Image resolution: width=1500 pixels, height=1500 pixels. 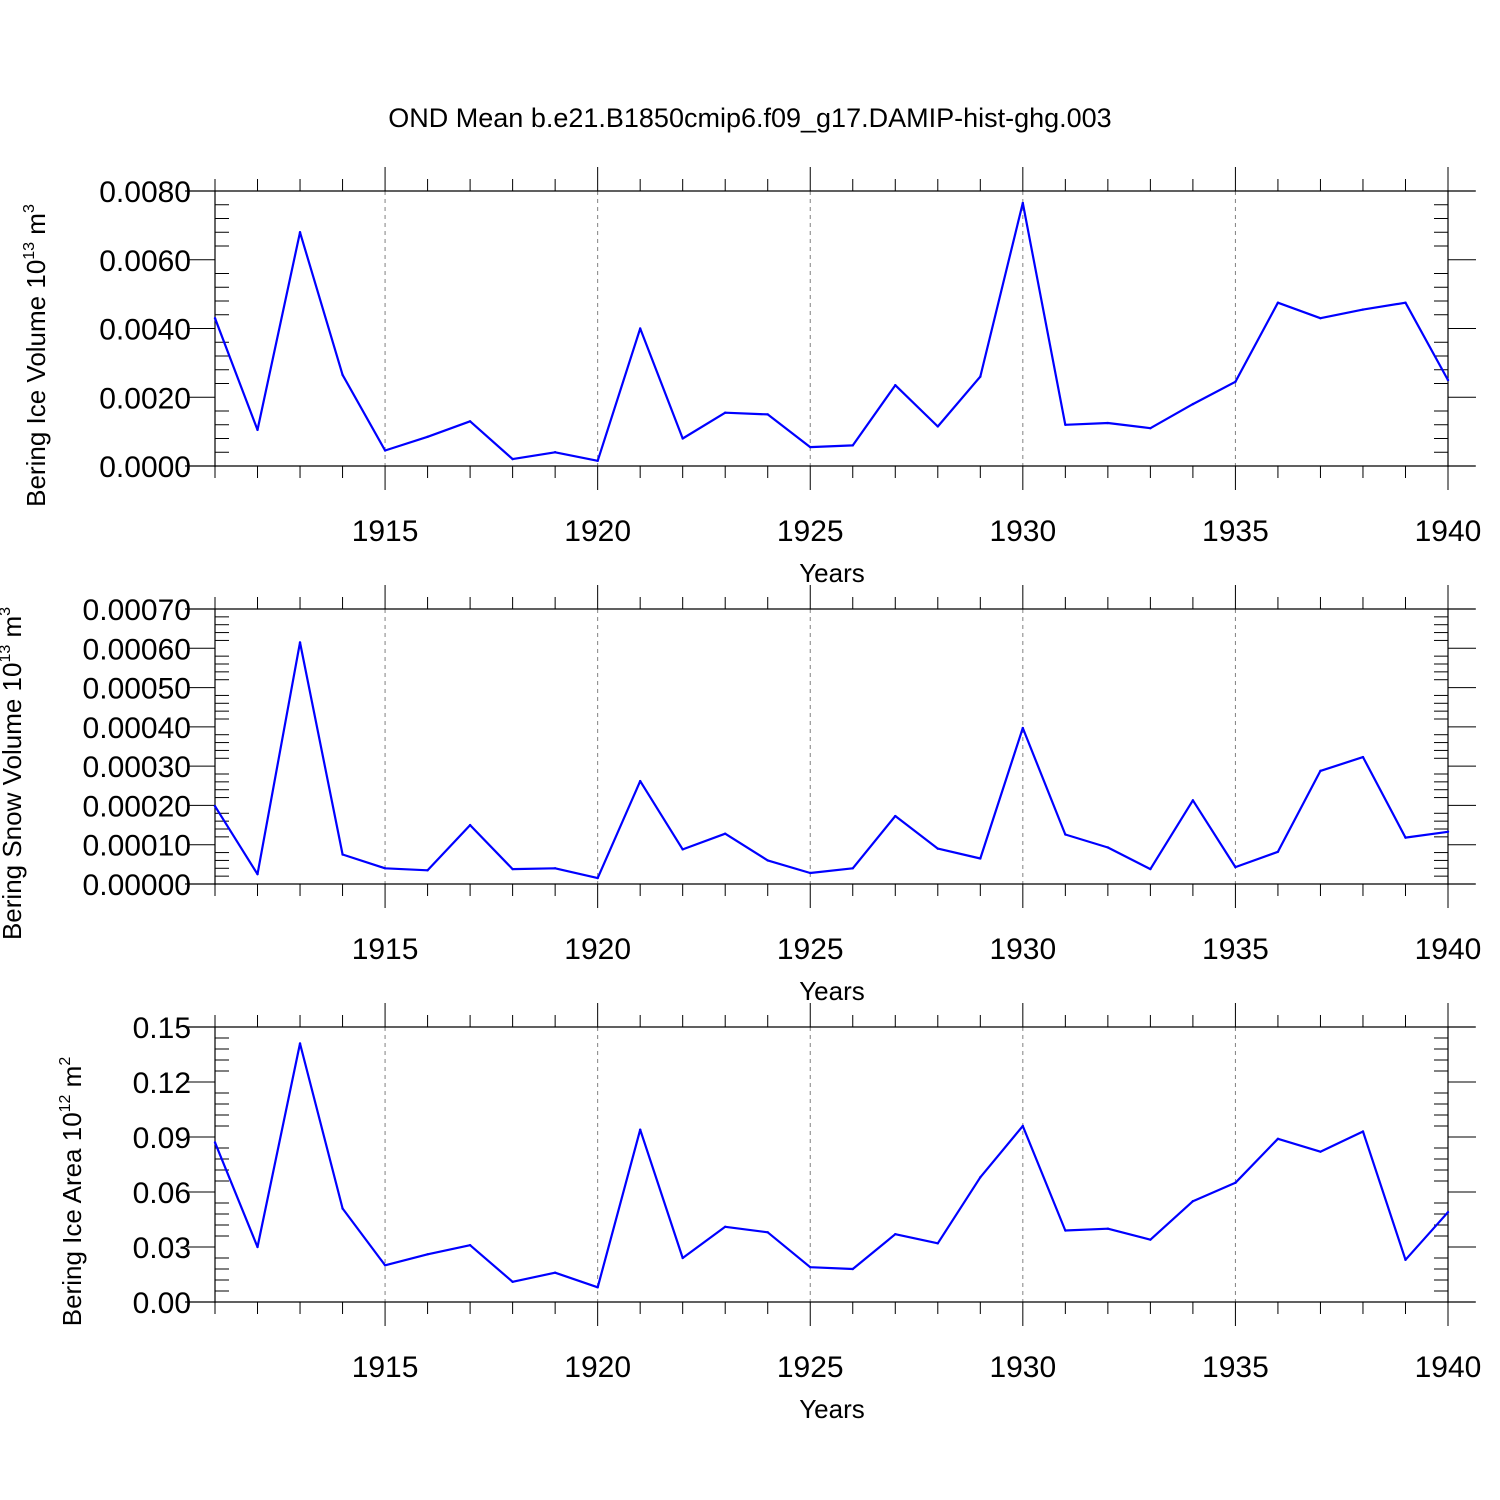 I want to click on y-axis-title-unit-exponent: 3, so click(x=29, y=208).